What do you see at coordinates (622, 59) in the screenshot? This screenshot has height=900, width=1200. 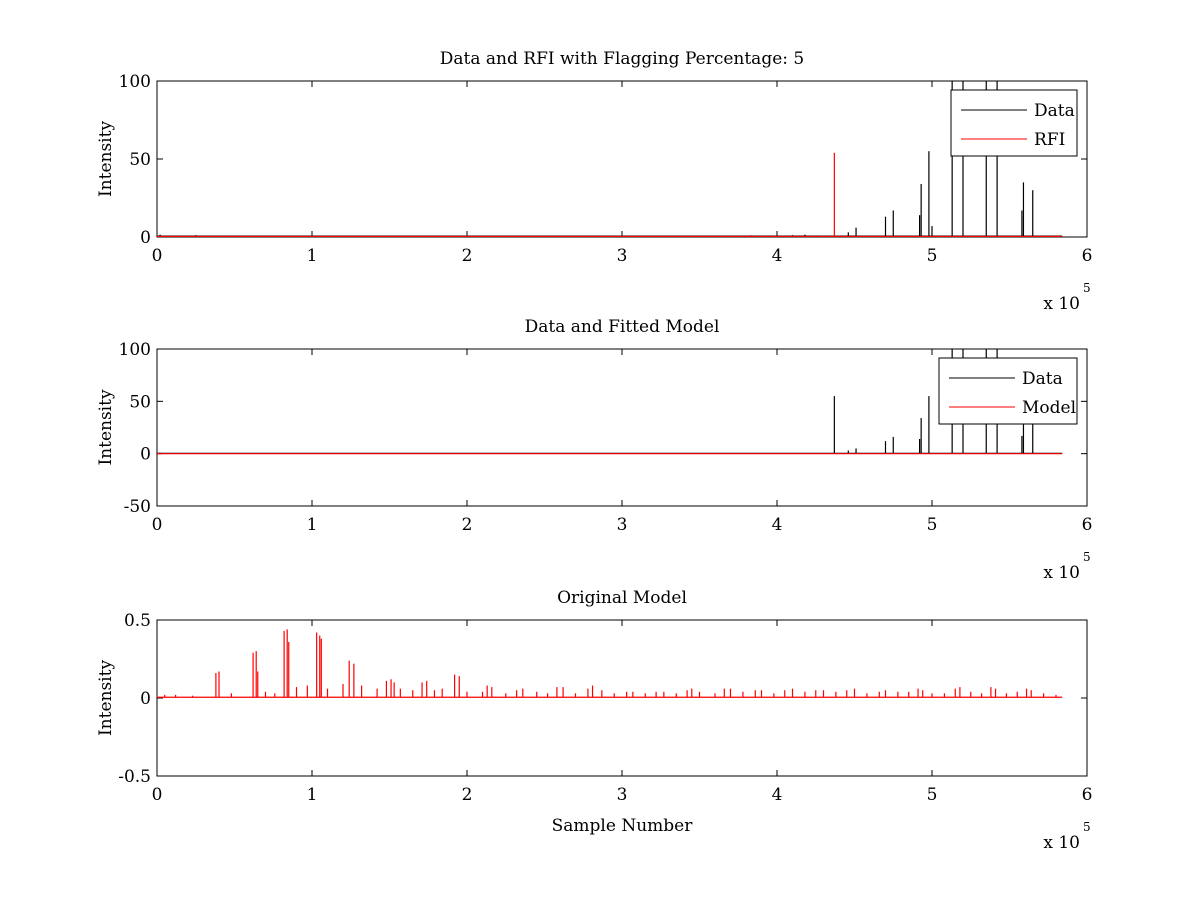 I see `chart-title: Data and RFI with Flagging Percentage: 5` at bounding box center [622, 59].